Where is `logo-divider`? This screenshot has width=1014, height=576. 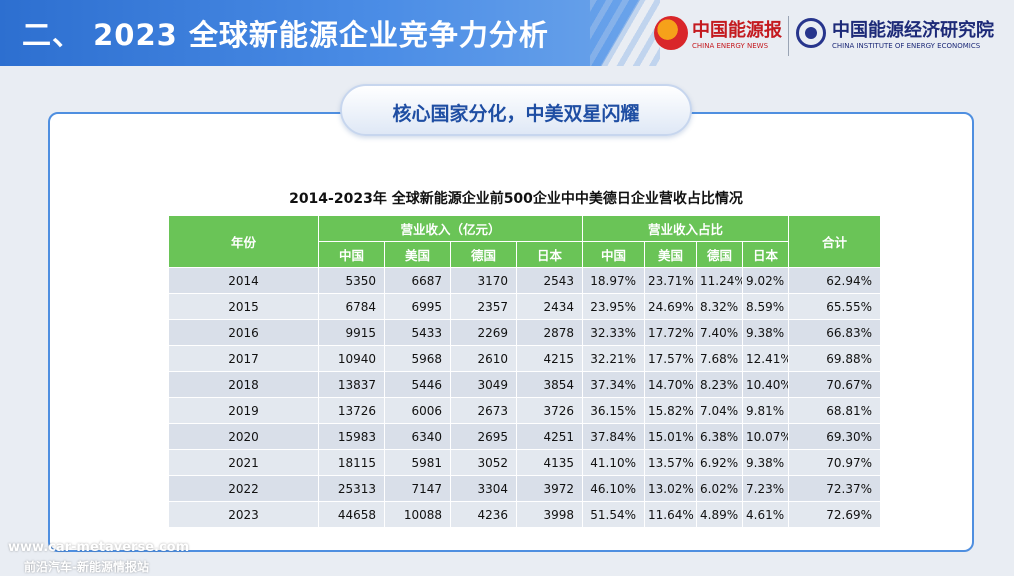
logo-divider is located at coordinates (788, 36).